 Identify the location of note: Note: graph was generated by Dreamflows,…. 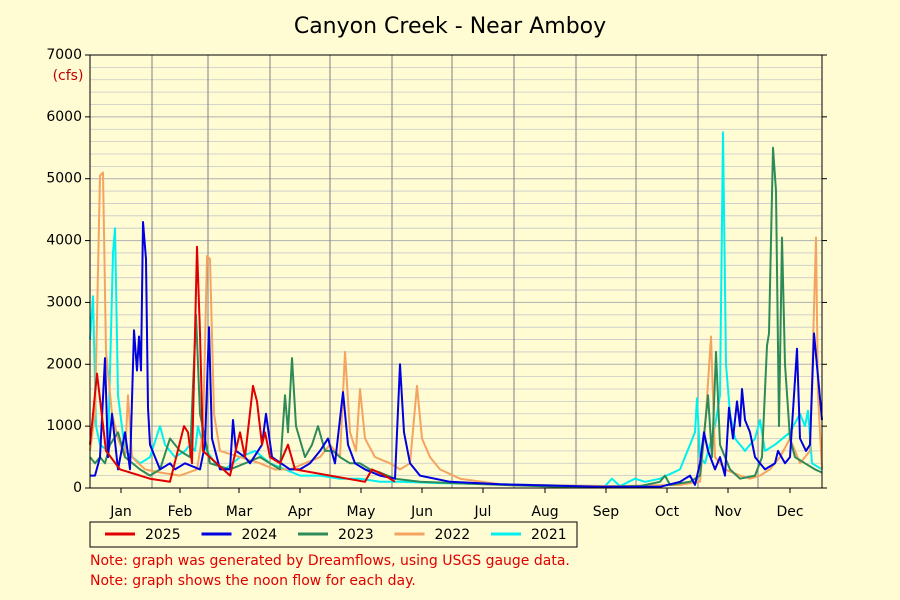
(330, 561).